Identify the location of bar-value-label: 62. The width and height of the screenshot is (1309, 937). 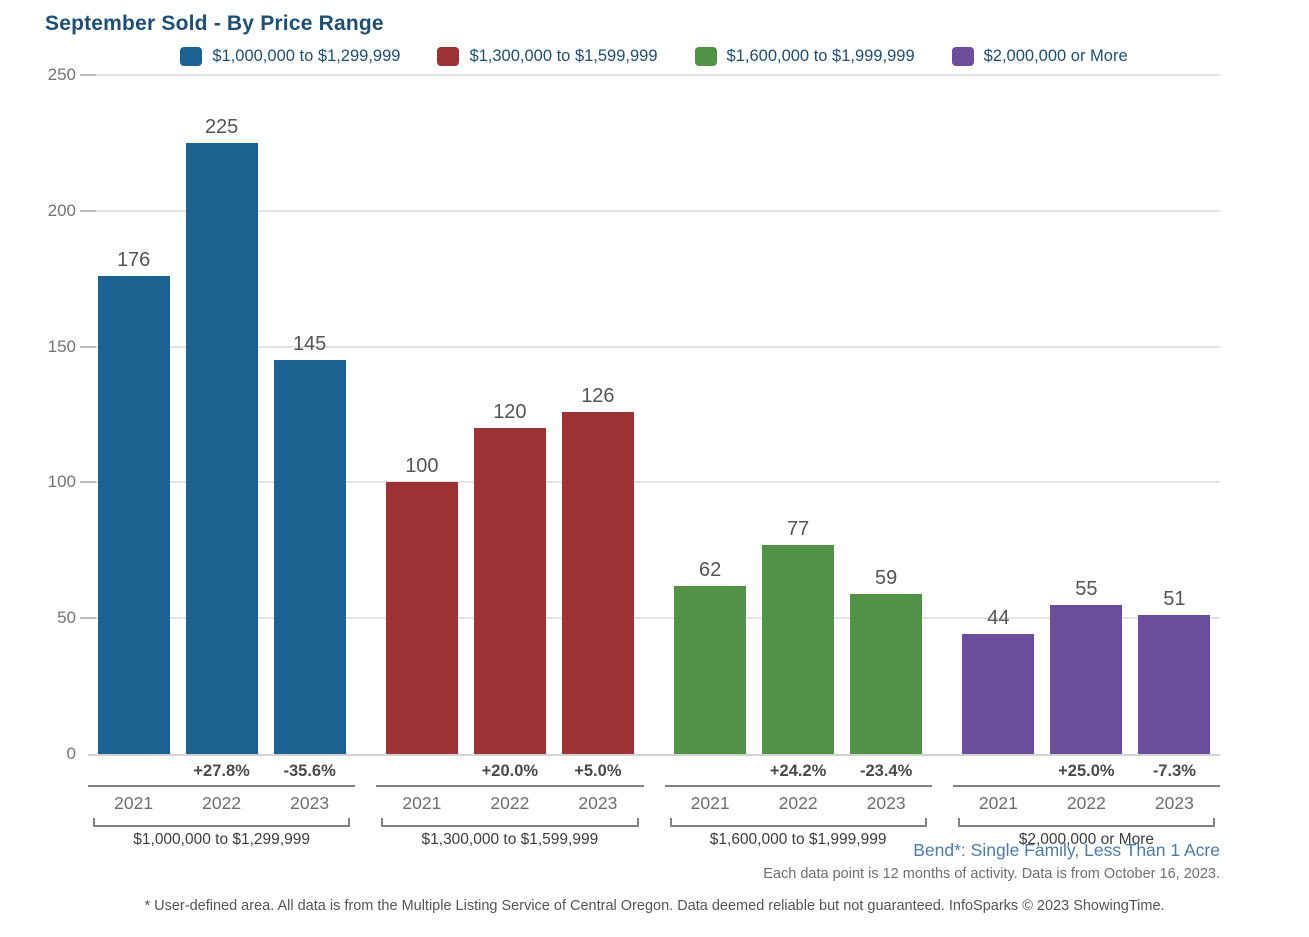
(710, 570).